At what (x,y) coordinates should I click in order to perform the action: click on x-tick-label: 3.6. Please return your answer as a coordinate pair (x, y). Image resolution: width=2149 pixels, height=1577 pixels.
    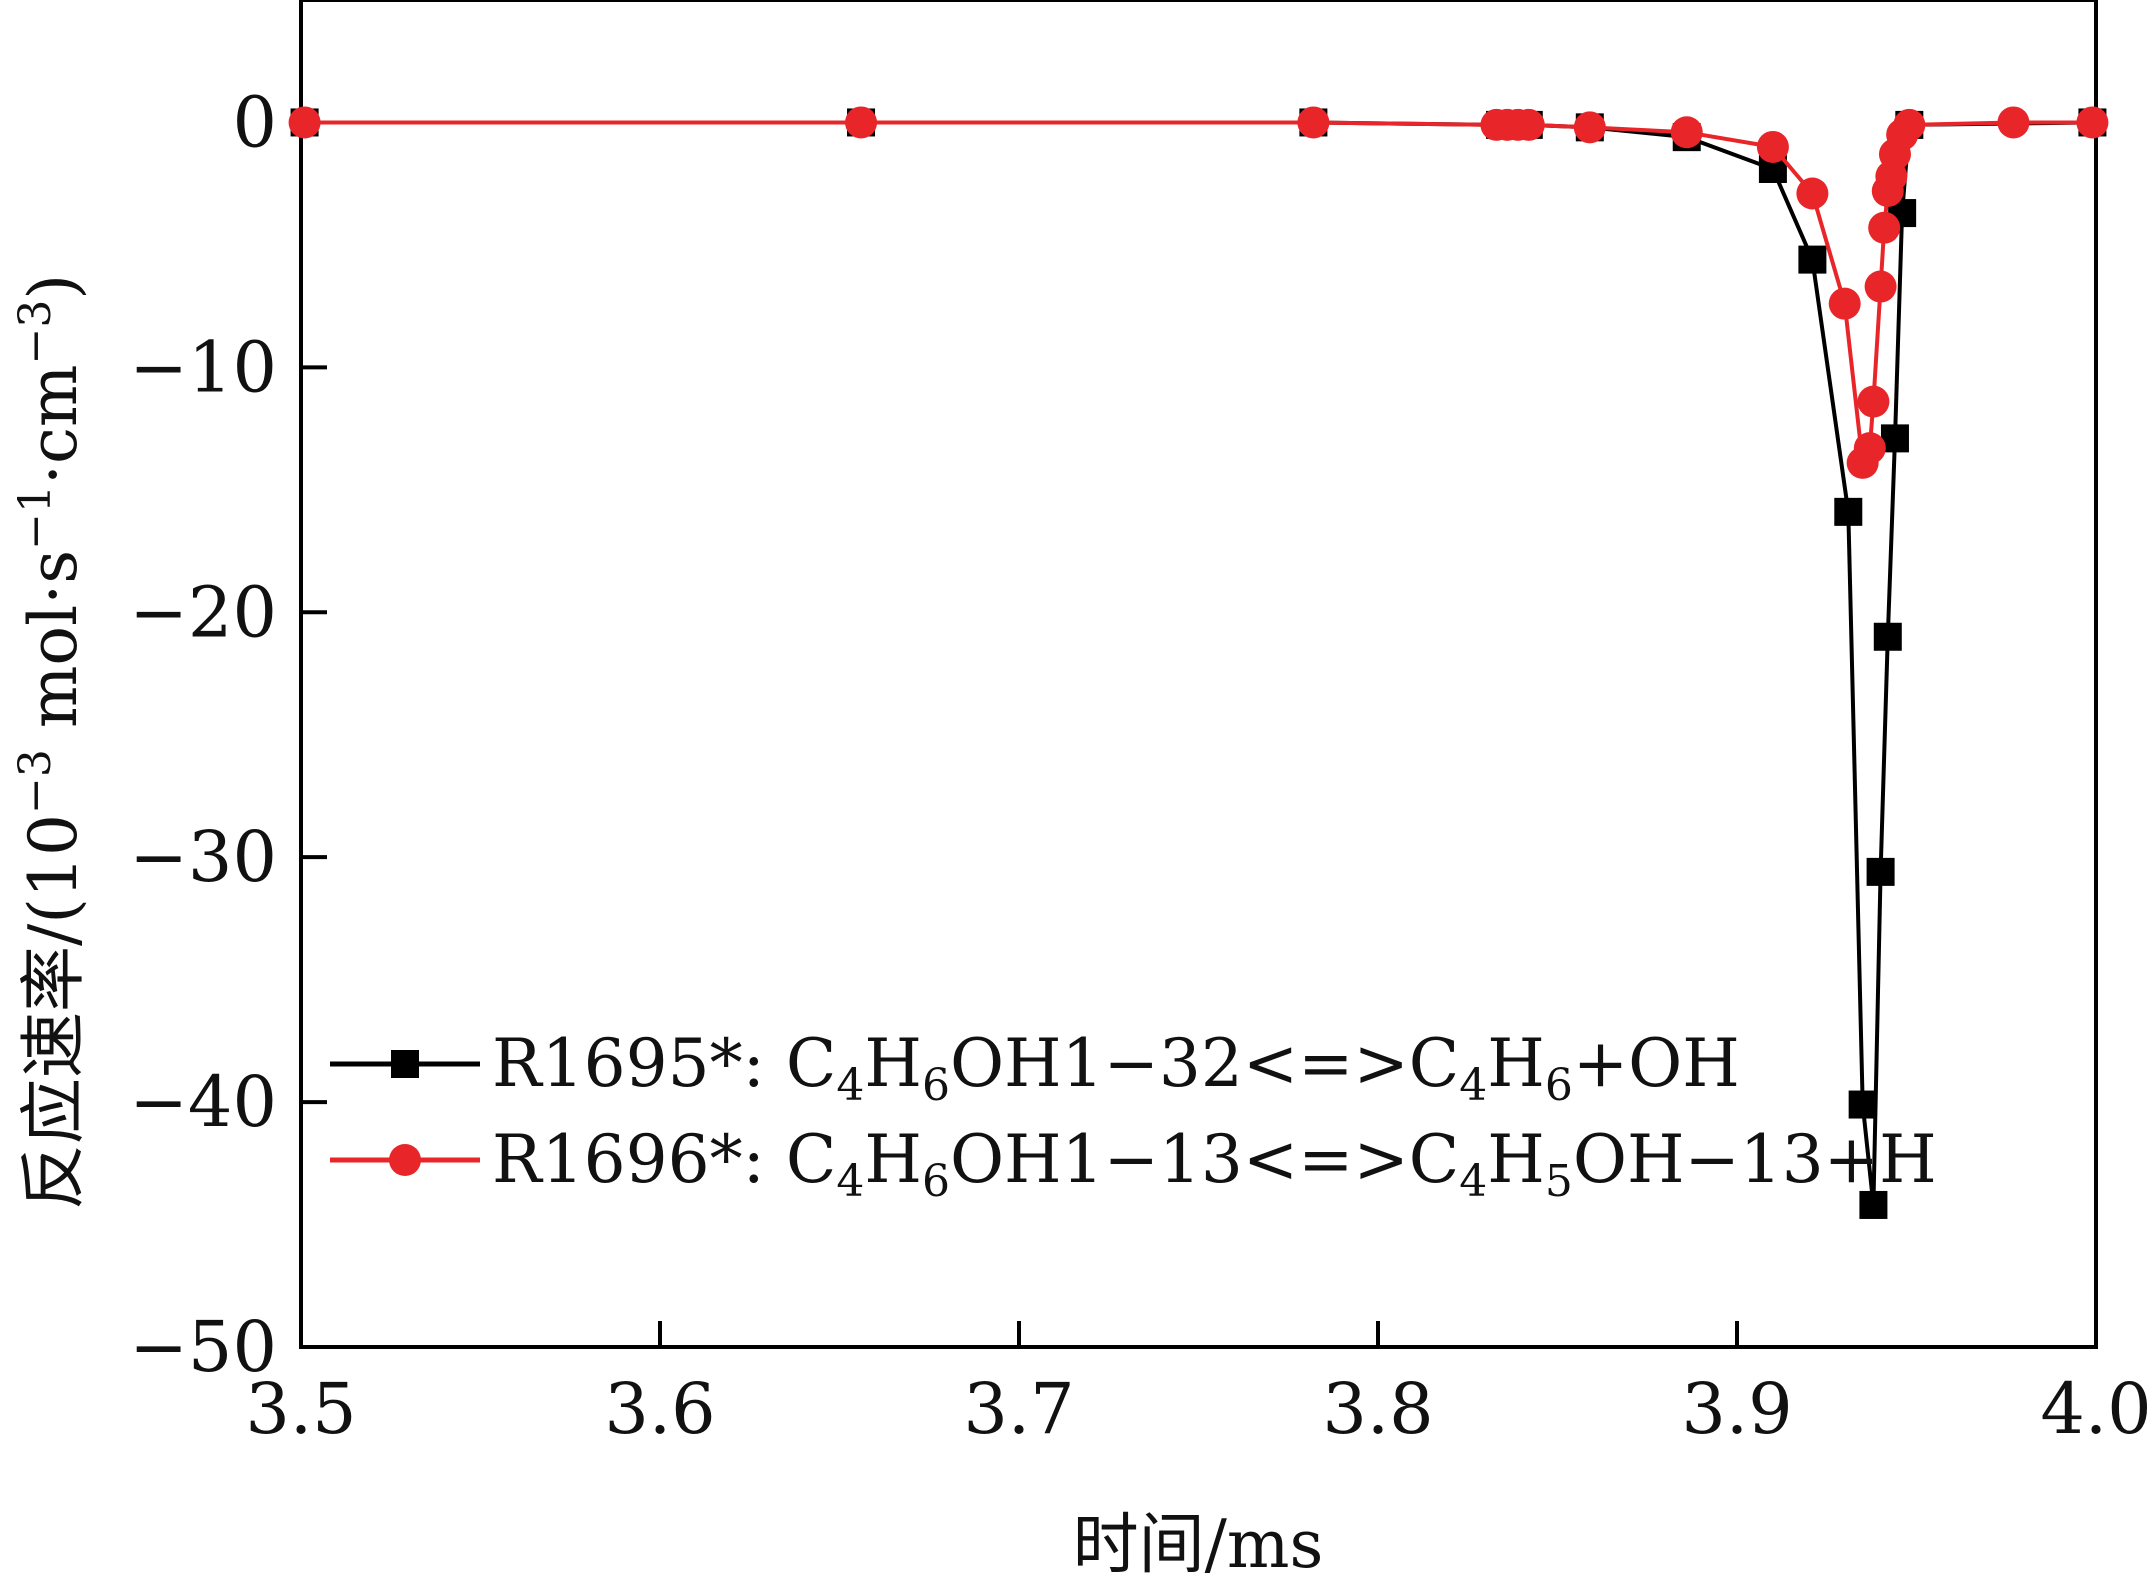
    Looking at the image, I should click on (659, 1409).